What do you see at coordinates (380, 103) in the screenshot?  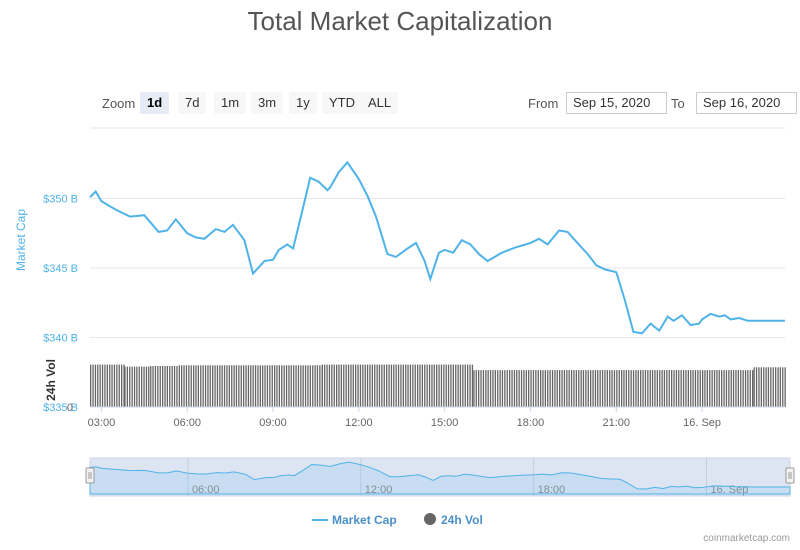 I see `zoom-button-all: ALL` at bounding box center [380, 103].